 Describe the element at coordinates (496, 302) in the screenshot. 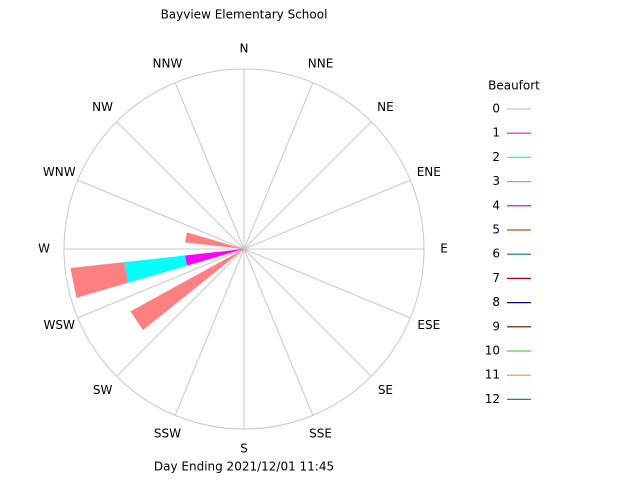

I see `legend-label: 8` at that location.